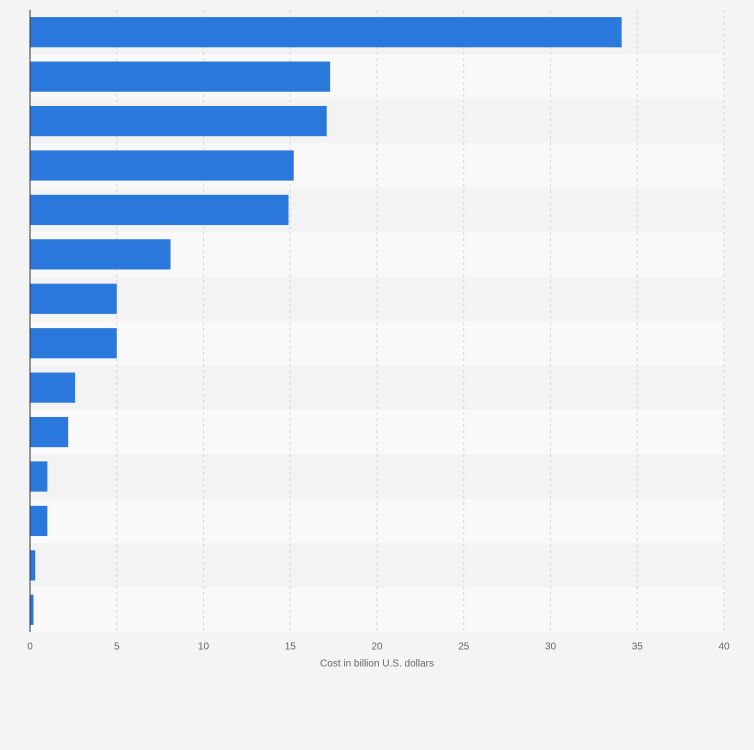  Describe the element at coordinates (551, 647) in the screenshot. I see `x-tick-label: 30` at that location.